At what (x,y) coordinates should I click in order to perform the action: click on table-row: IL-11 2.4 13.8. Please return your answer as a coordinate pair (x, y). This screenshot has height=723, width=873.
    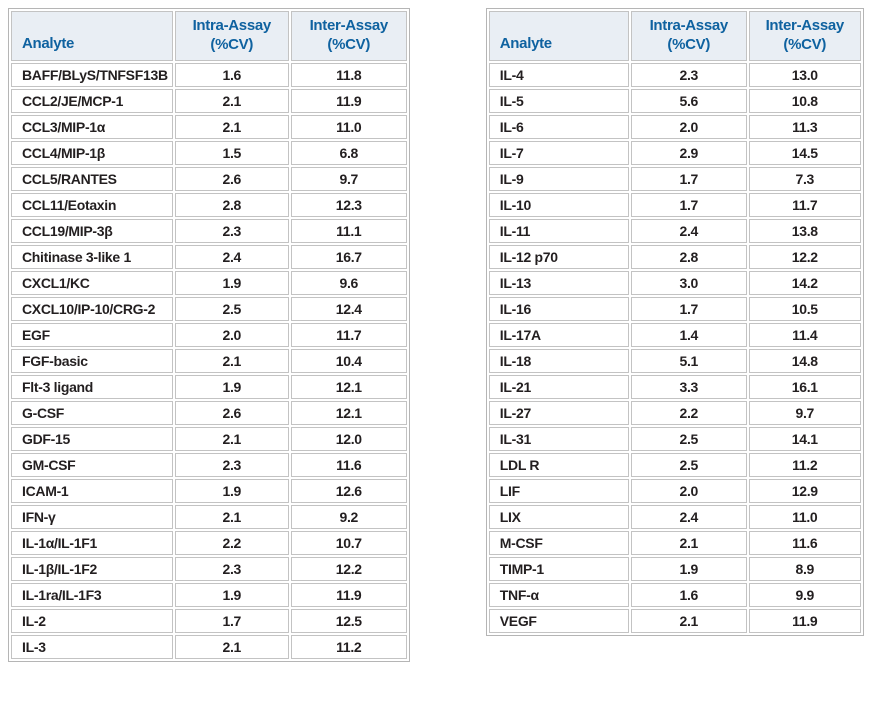
    Looking at the image, I should click on (674, 231).